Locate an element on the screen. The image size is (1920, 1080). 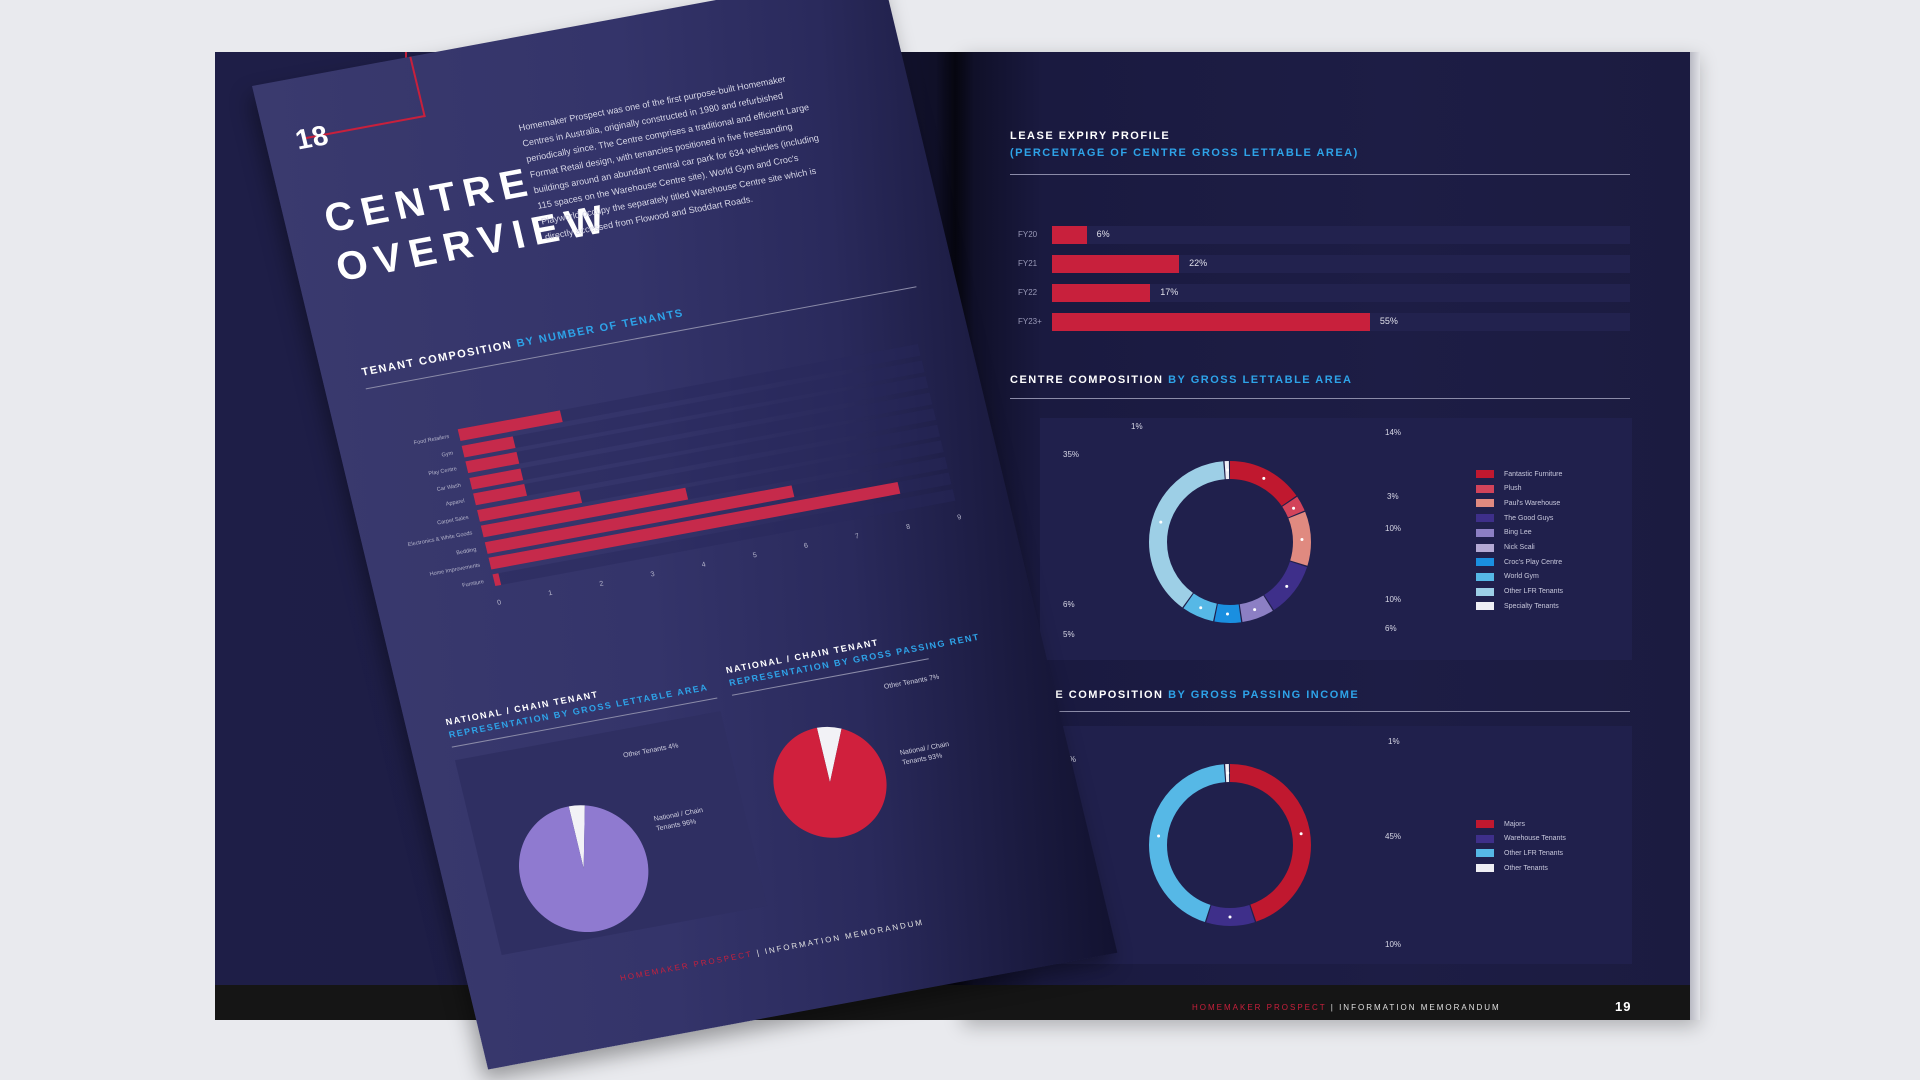
legend-label: Plush is located at coordinates (1513, 489).